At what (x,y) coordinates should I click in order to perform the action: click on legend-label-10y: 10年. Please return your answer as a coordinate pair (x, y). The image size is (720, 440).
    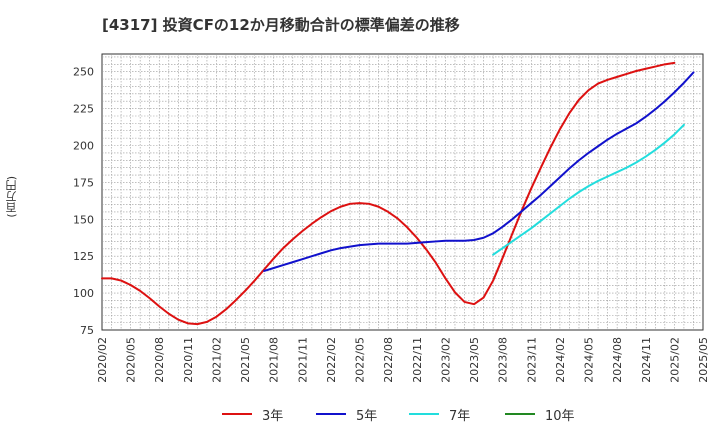
    Looking at the image, I should click on (560, 416).